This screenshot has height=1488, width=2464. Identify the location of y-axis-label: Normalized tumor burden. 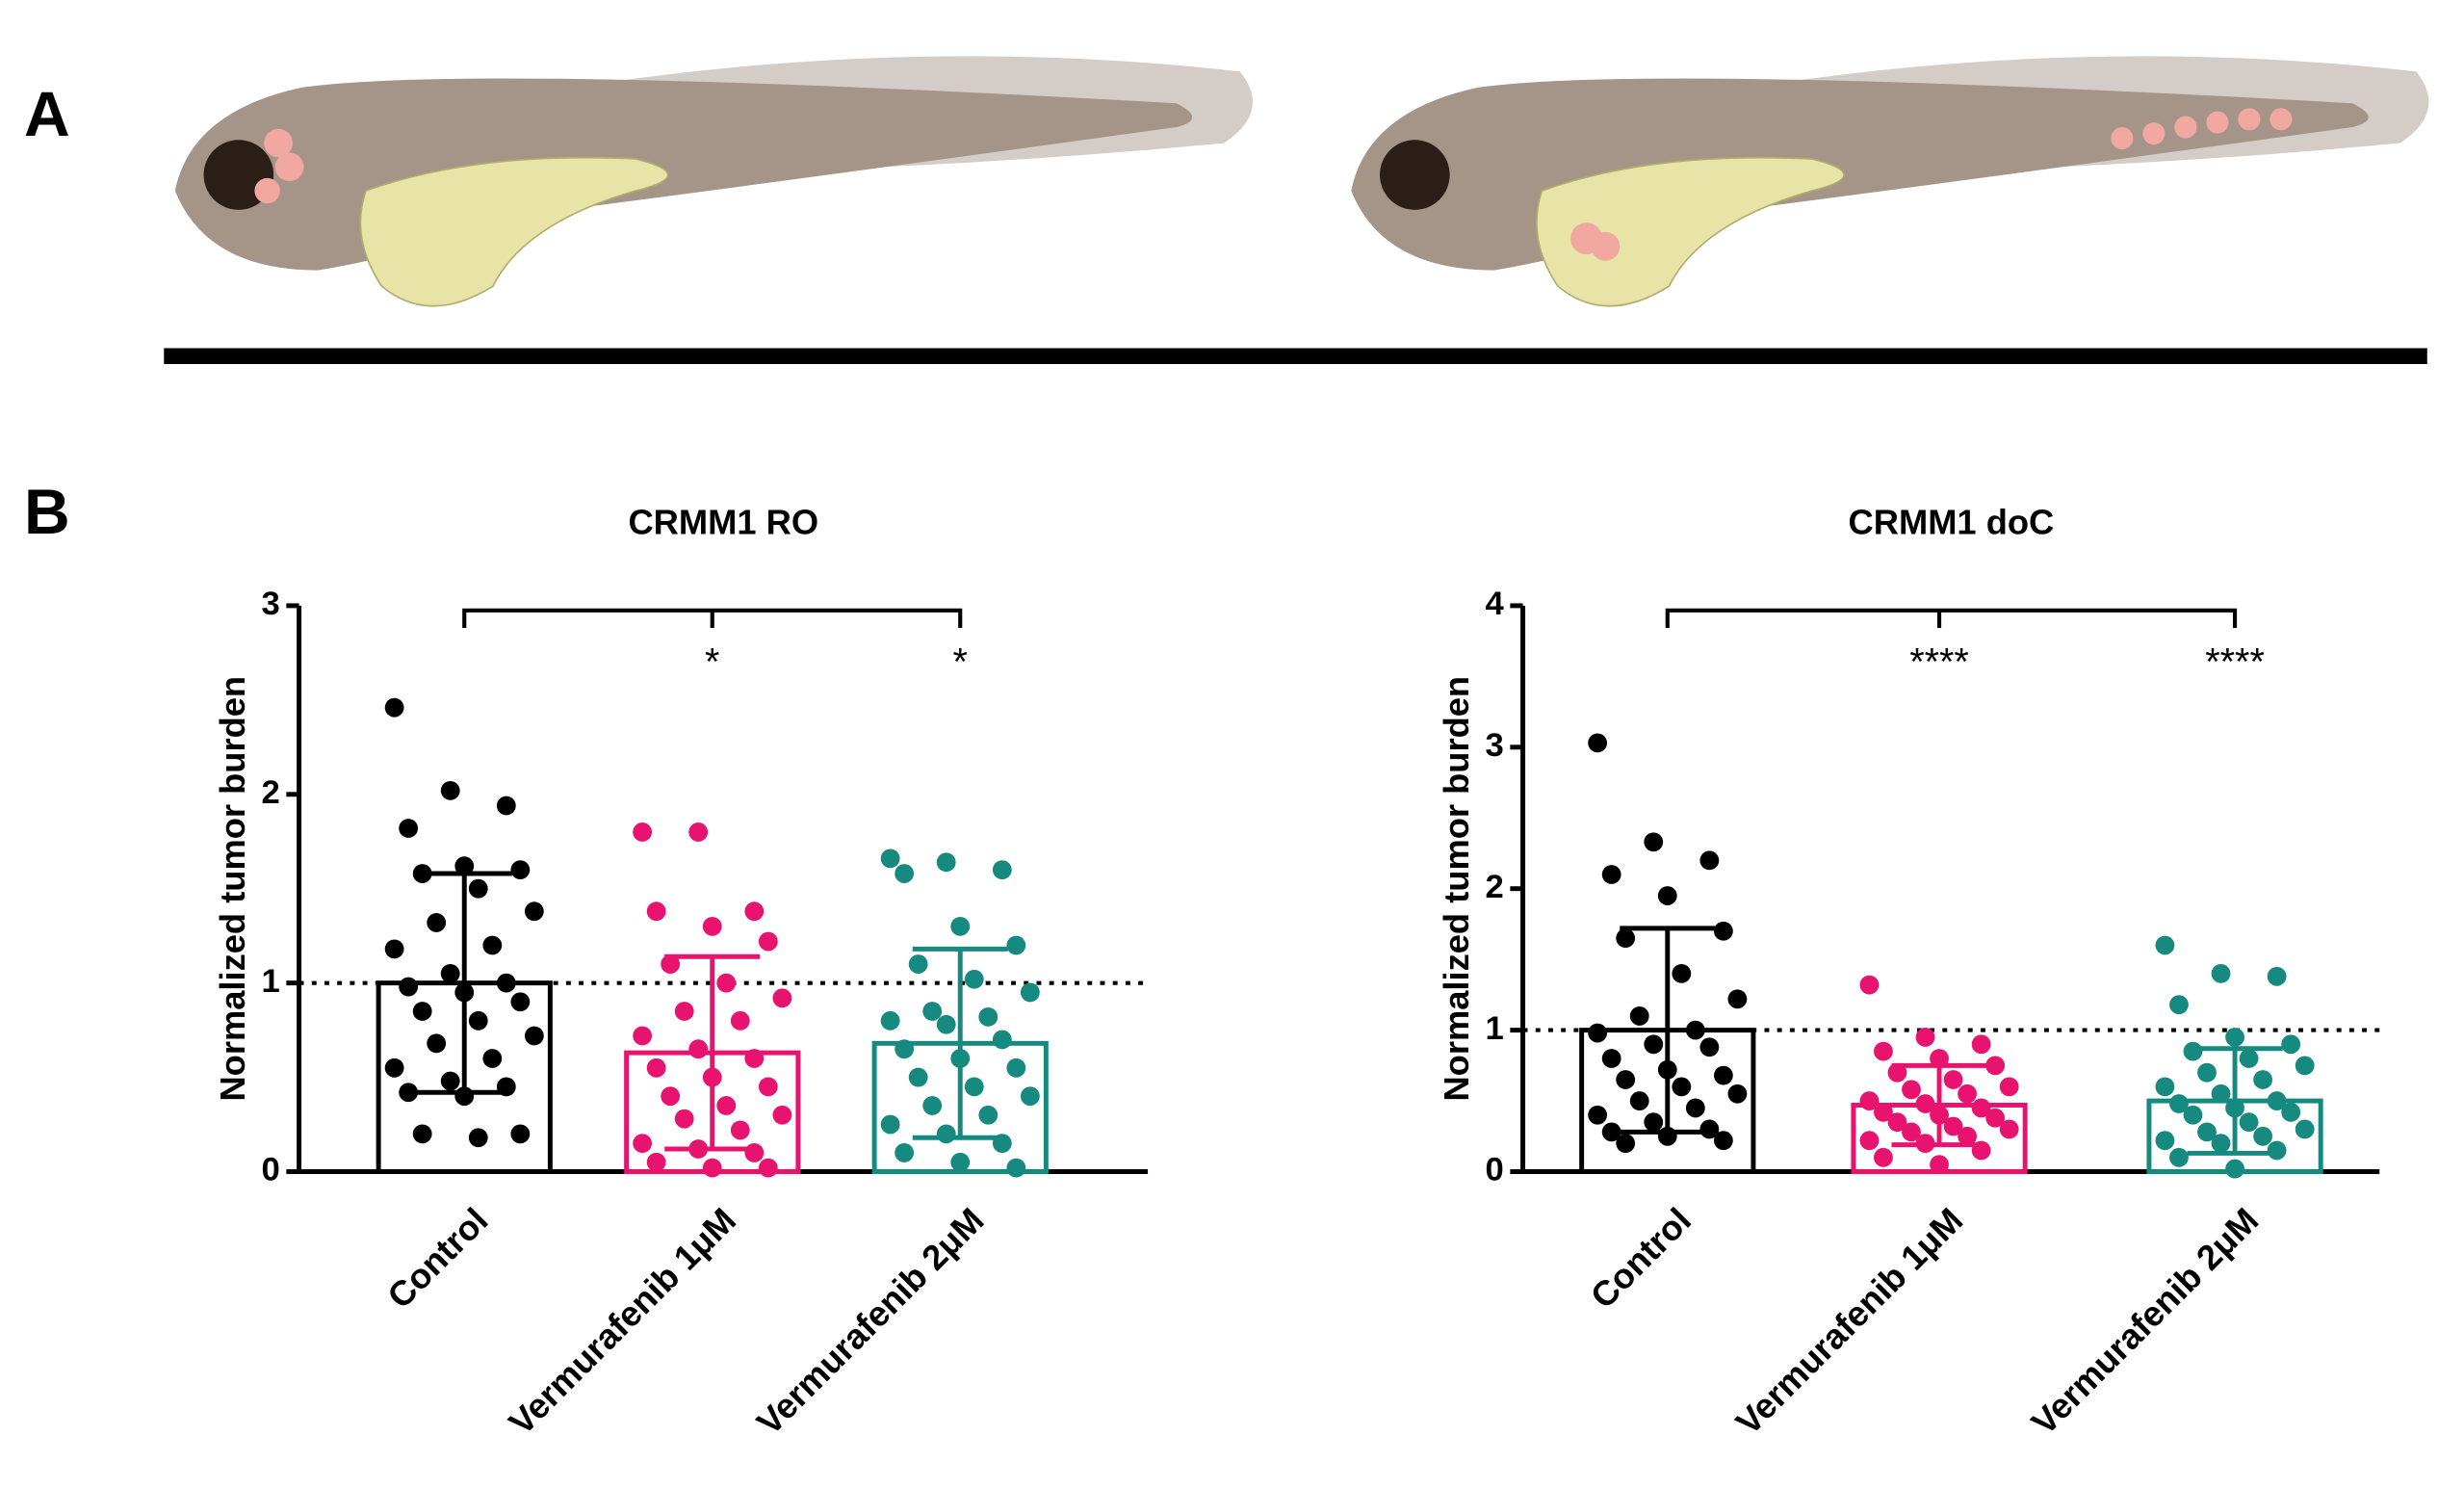
(1456, 889).